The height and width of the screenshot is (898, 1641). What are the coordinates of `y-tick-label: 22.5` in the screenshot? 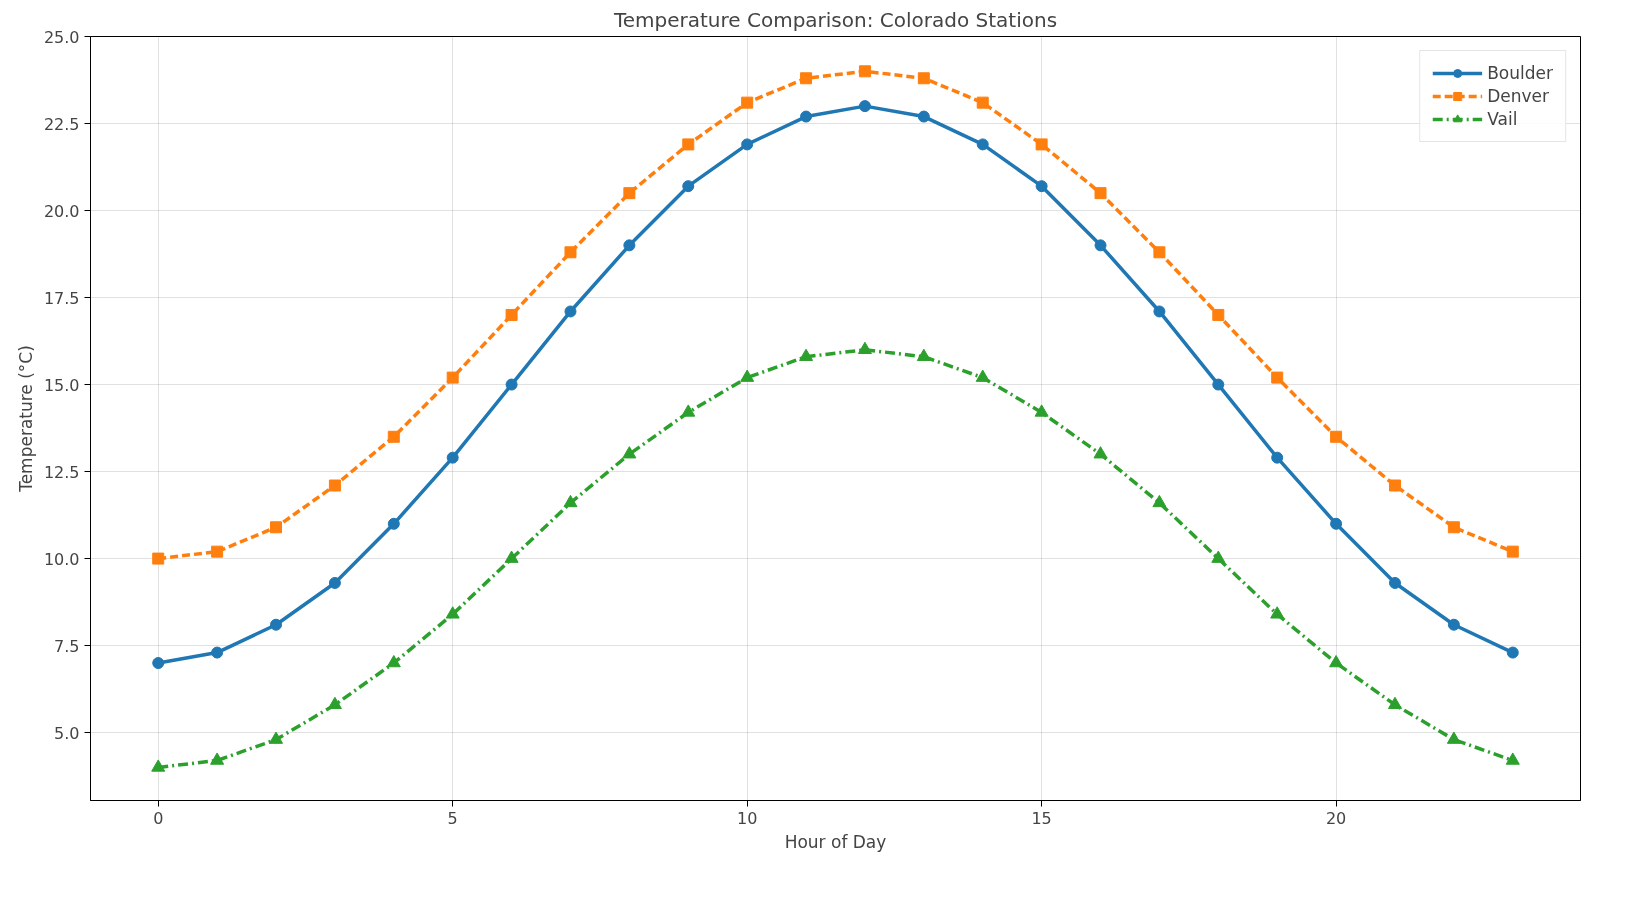 It's located at (61, 124).